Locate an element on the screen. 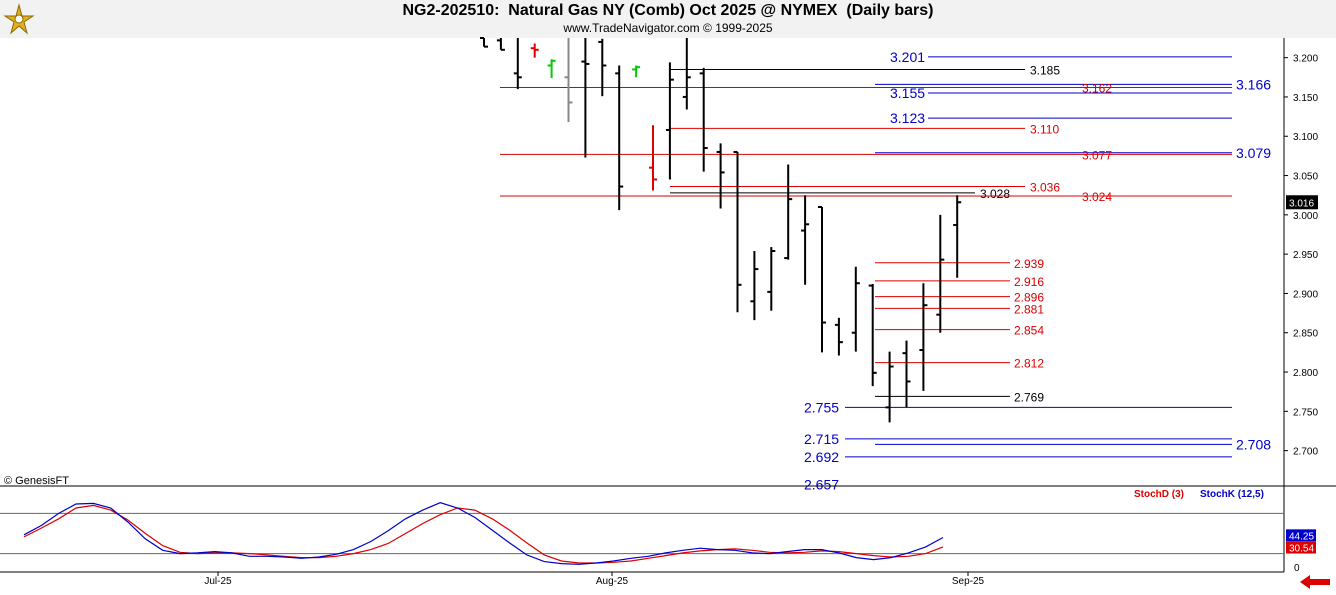 The height and width of the screenshot is (595, 1336). time-axis: Jul-25 Aug-25 Sep-25 is located at coordinates (642, 579).